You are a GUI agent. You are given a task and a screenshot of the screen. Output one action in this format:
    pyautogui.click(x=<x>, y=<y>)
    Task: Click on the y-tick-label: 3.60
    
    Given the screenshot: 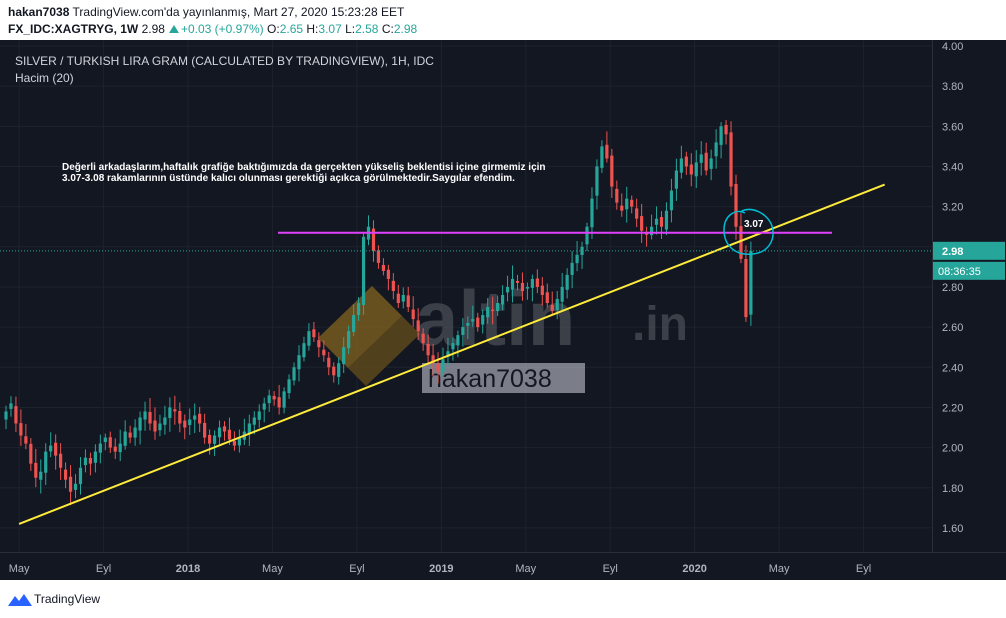 What is the action you would take?
    pyautogui.click(x=952, y=127)
    